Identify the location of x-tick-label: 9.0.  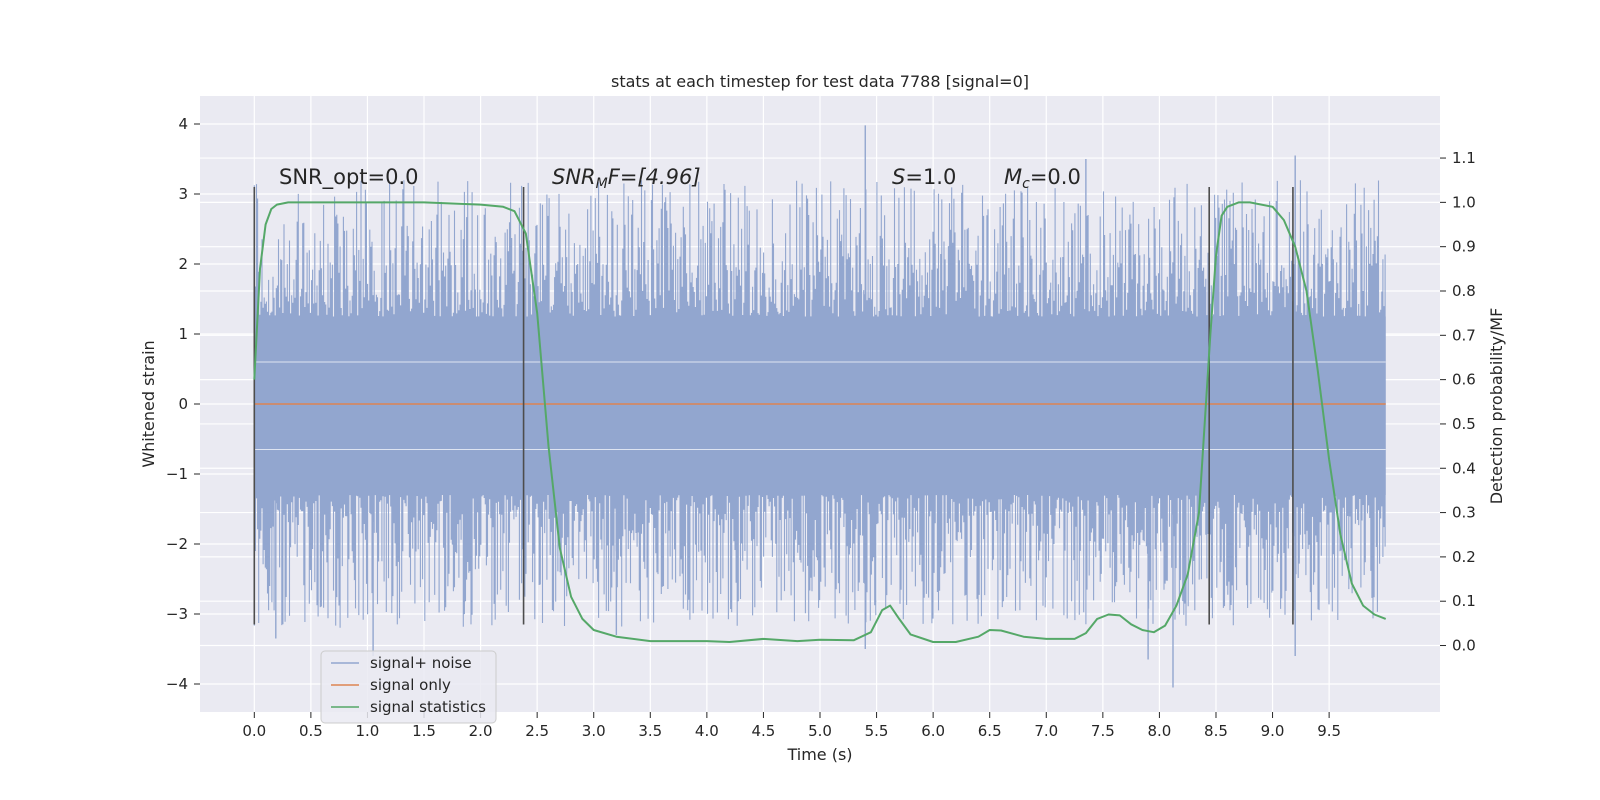
(1273, 731).